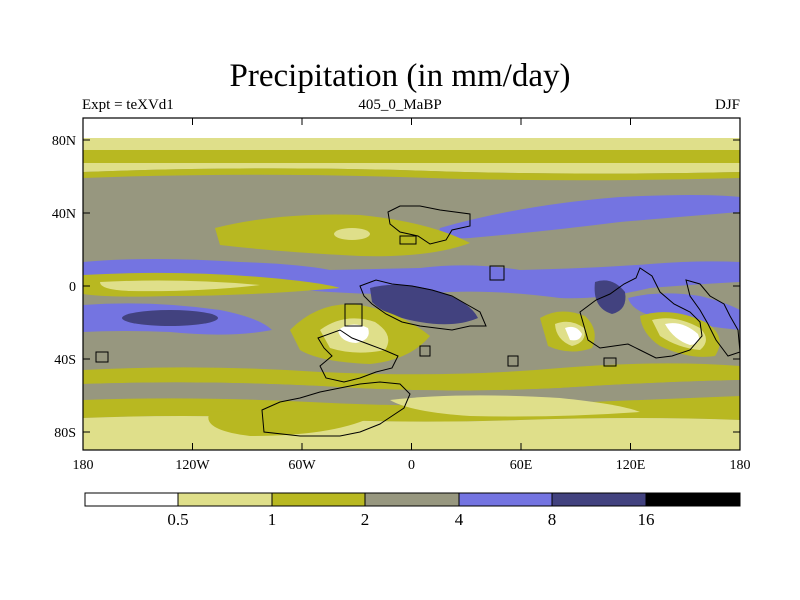 The width and height of the screenshot is (800, 600). What do you see at coordinates (684, 311) in the screenshot?
I see `east-wet-band` at bounding box center [684, 311].